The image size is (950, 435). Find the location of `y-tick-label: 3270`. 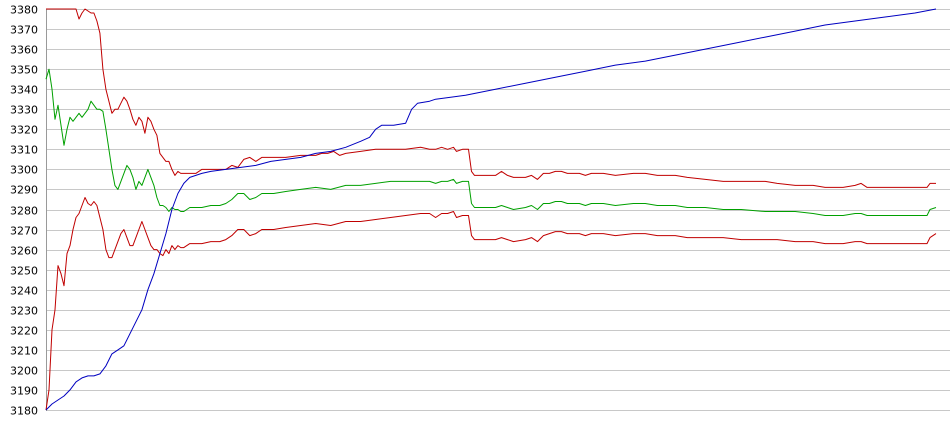

y-tick-label: 3270 is located at coordinates (24, 231).